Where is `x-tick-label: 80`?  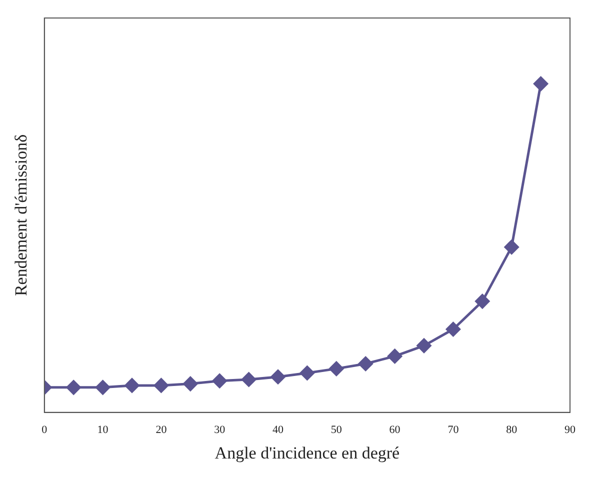
x-tick-label: 80 is located at coordinates (512, 430).